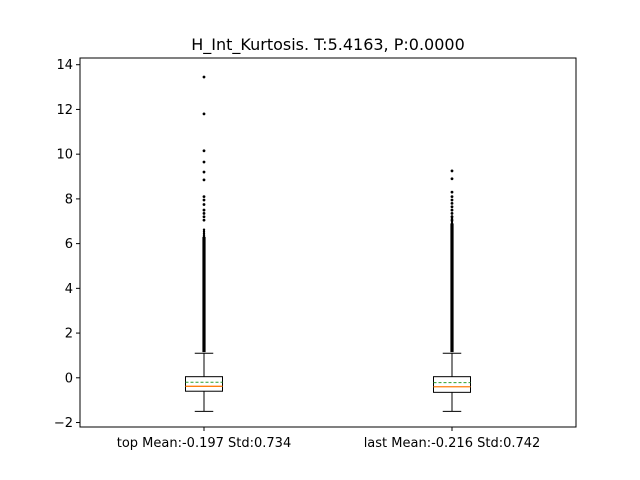 The height and width of the screenshot is (480, 640). I want to click on x-tick-label: top Mean:-0.197 Std:0.734, so click(204, 443).